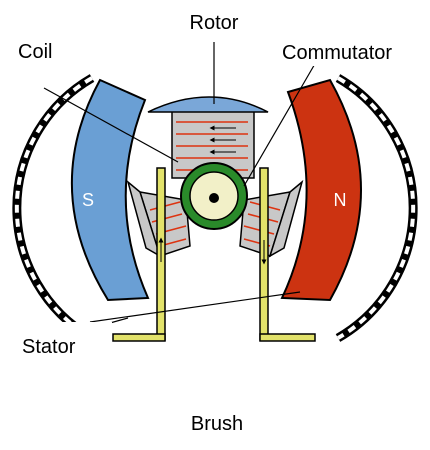 This screenshot has height=450, width=430. Describe the element at coordinates (337, 53) in the screenshot. I see `label-commutator: Commutator` at that location.